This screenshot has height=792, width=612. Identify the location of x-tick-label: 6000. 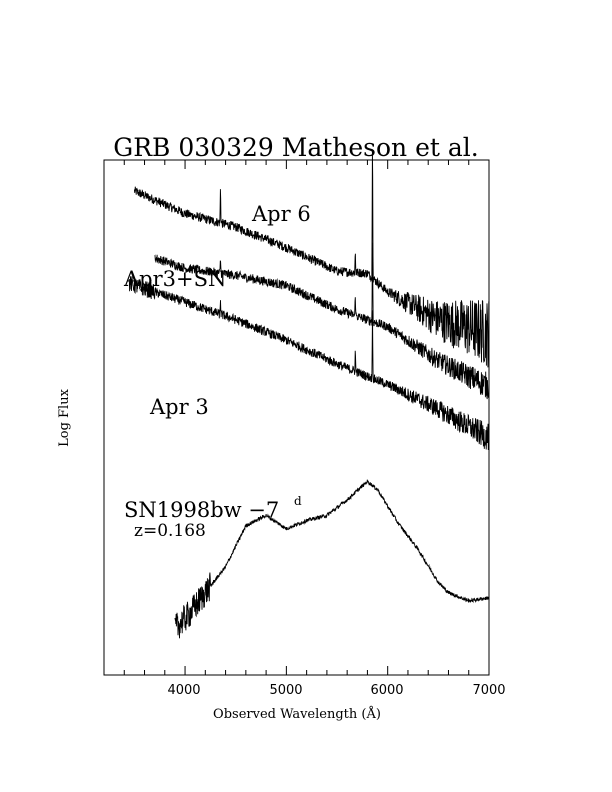
(386, 690).